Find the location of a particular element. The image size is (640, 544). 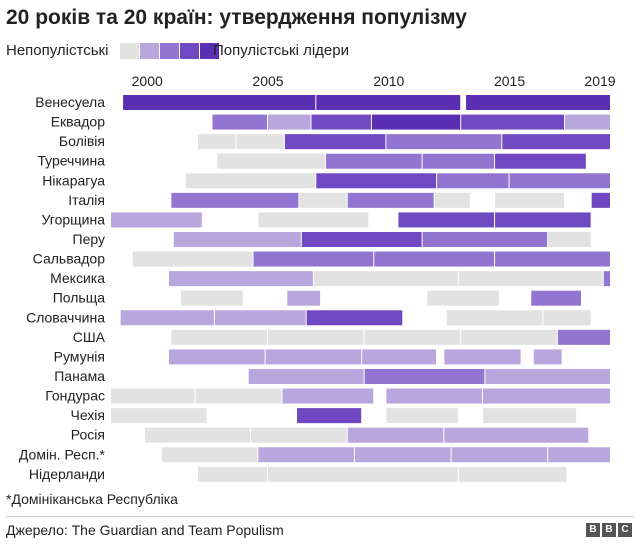

country-label: Болівія is located at coordinates (82, 141).